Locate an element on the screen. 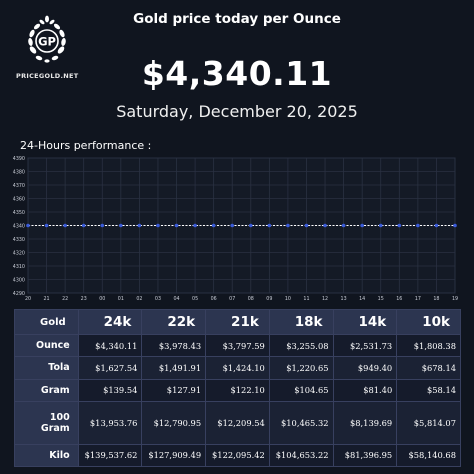  x-tick-label: 19 is located at coordinates (455, 299).